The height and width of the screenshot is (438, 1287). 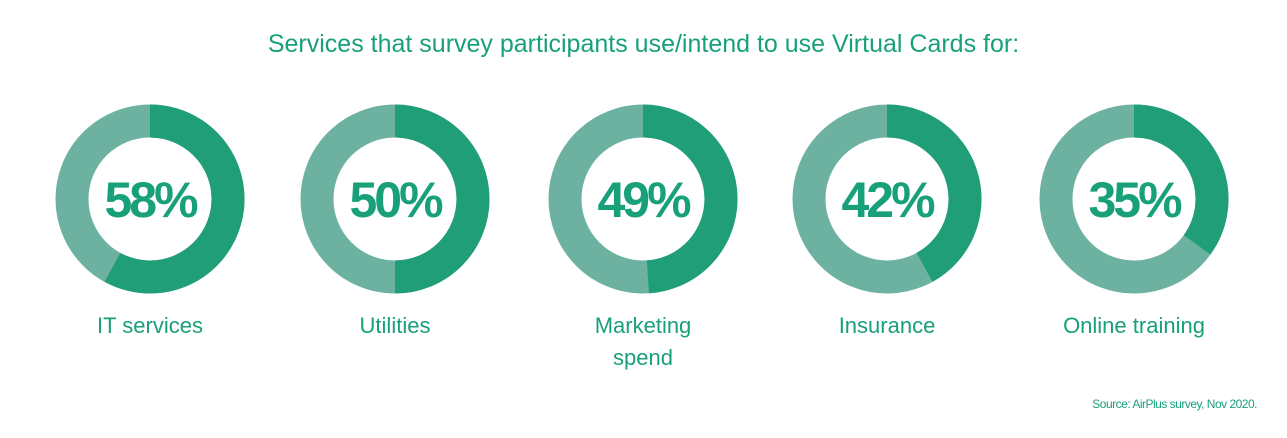 I want to click on source-note: Source: AirPlus survey, Nov 2020., so click(x=1174, y=404).